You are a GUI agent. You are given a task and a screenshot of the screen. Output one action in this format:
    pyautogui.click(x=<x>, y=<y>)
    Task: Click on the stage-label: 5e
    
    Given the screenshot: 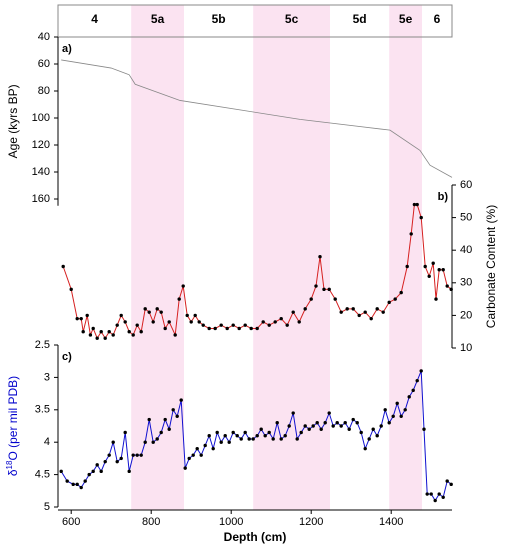 What is the action you would take?
    pyautogui.click(x=406, y=19)
    